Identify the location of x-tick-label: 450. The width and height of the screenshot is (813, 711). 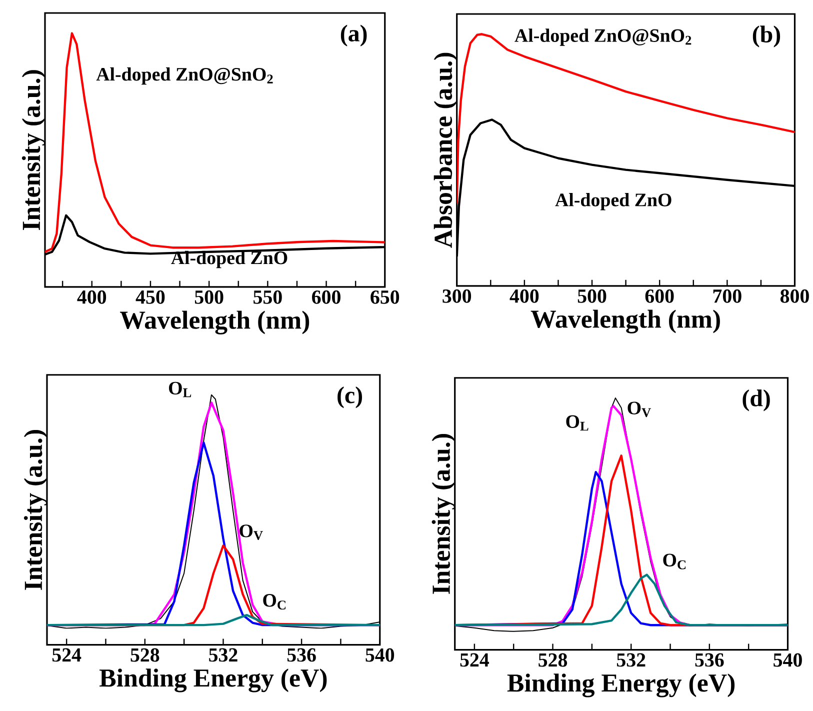
(150, 297).